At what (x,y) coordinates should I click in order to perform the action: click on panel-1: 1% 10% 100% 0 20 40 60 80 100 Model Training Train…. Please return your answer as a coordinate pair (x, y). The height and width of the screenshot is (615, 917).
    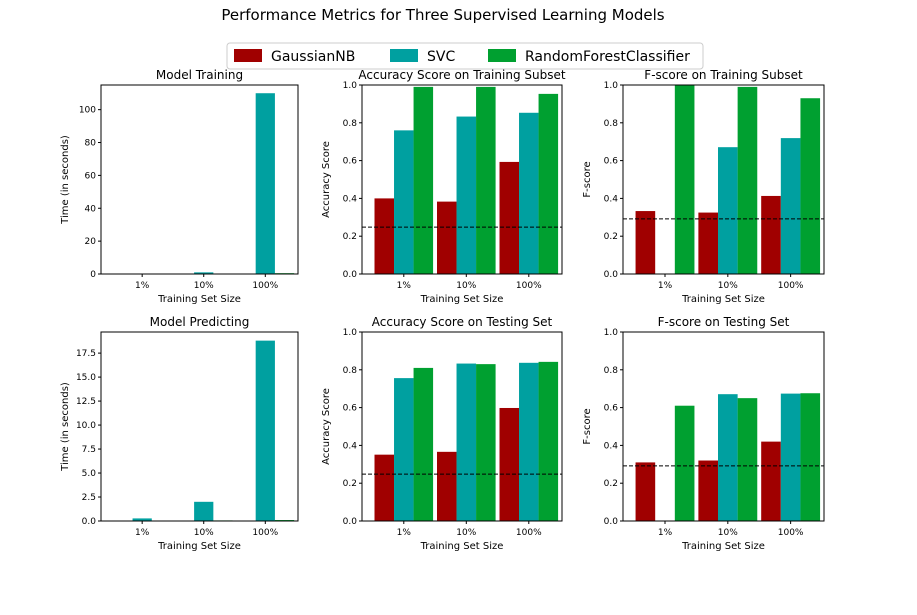
    Looking at the image, I should click on (179, 186).